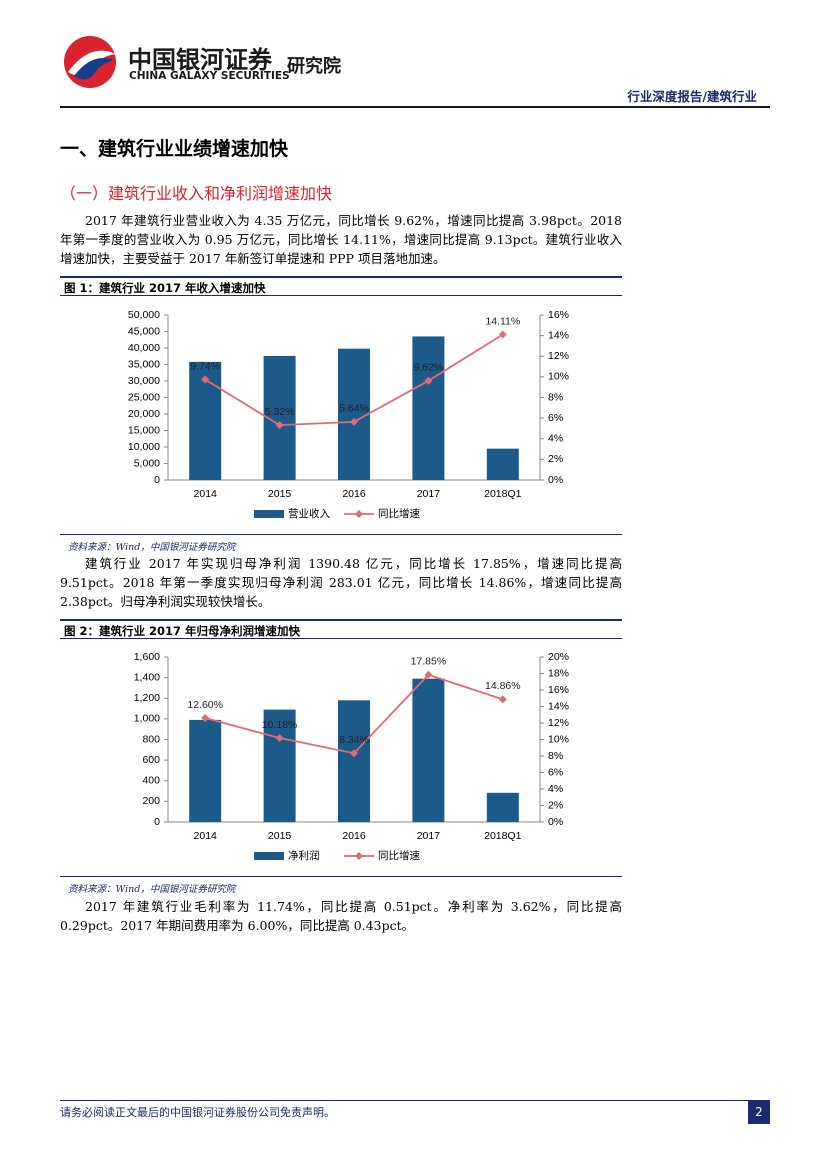 This screenshot has height=1169, width=827. What do you see at coordinates (144, 430) in the screenshot?
I see `tick-label: 15,000` at bounding box center [144, 430].